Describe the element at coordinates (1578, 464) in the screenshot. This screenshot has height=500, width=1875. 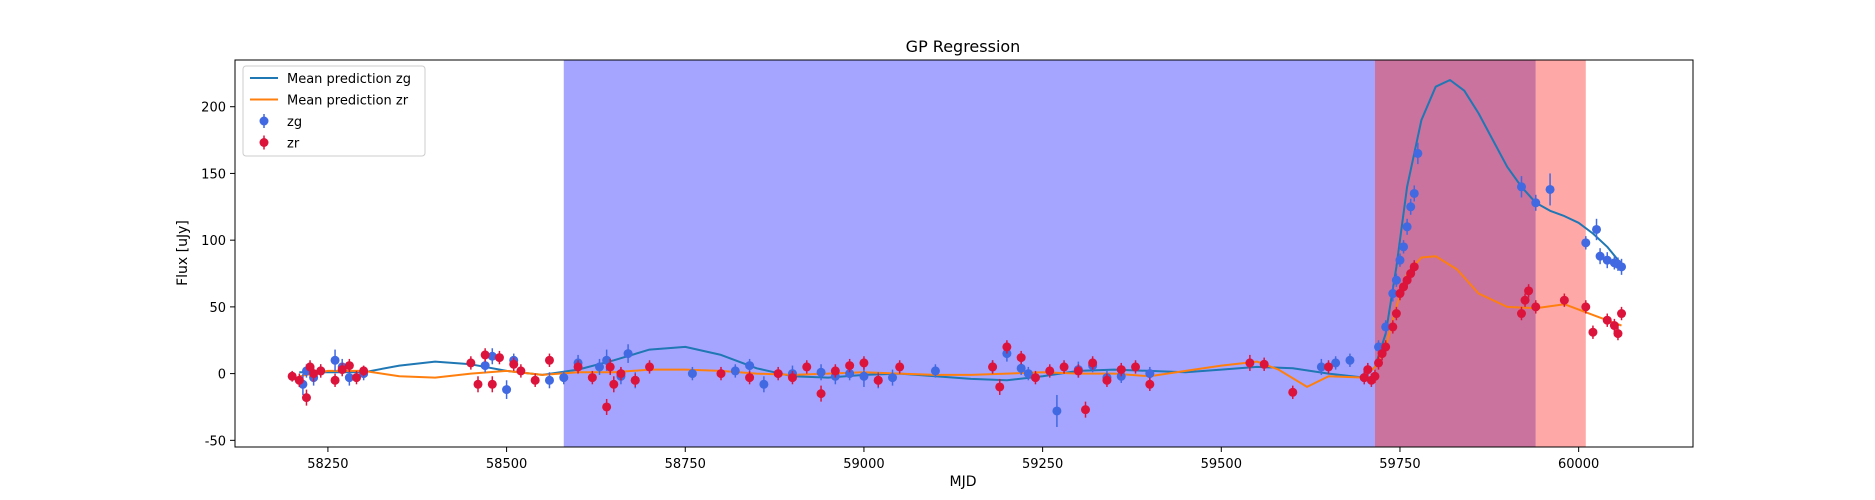
I see `x-tick-label-7: 60000` at that location.